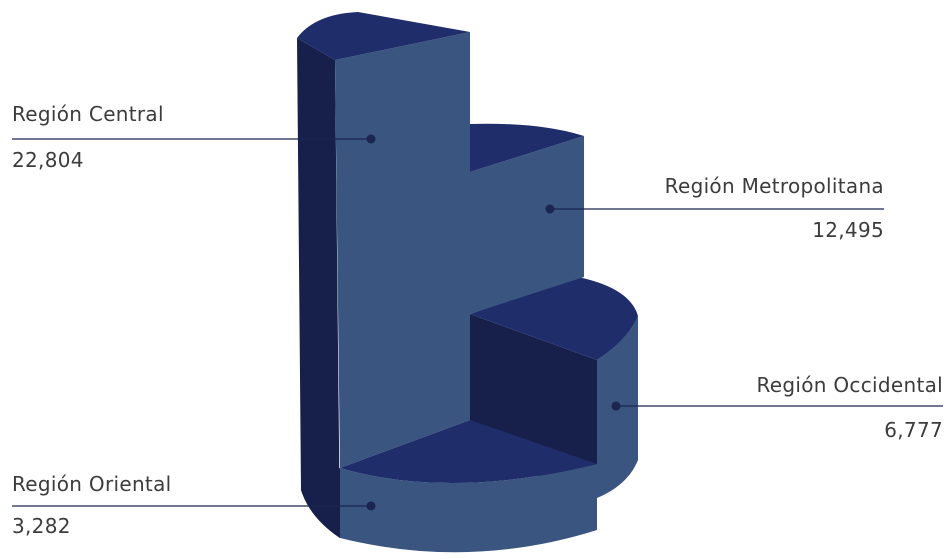 Image resolution: width=949 pixels, height=559 pixels. Describe the element at coordinates (527, 225) in the screenshot. I see `slice-metropolitana-front` at that location.